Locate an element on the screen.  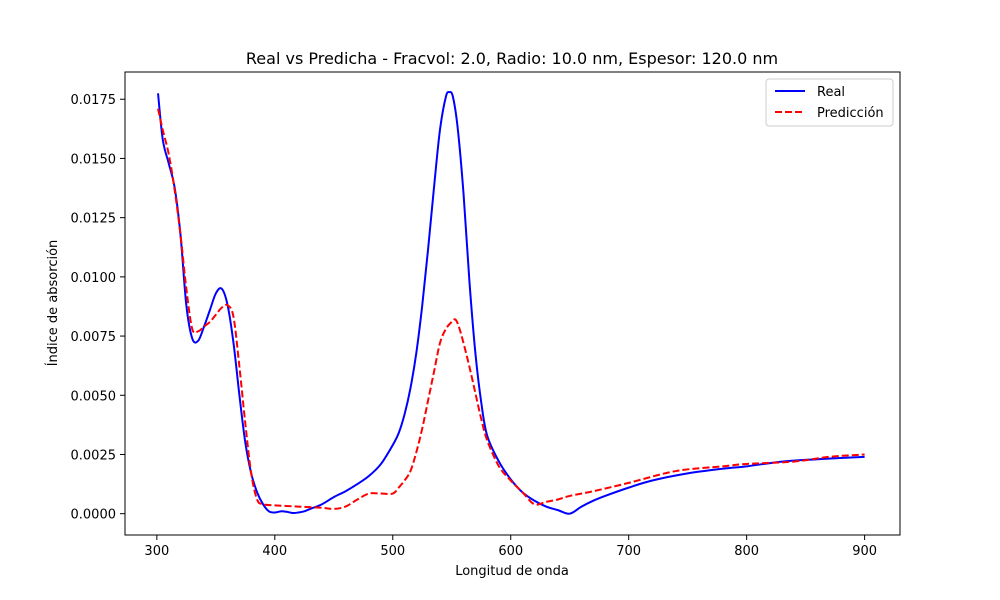
y-tick-label: 0.0000 is located at coordinates (94, 515).